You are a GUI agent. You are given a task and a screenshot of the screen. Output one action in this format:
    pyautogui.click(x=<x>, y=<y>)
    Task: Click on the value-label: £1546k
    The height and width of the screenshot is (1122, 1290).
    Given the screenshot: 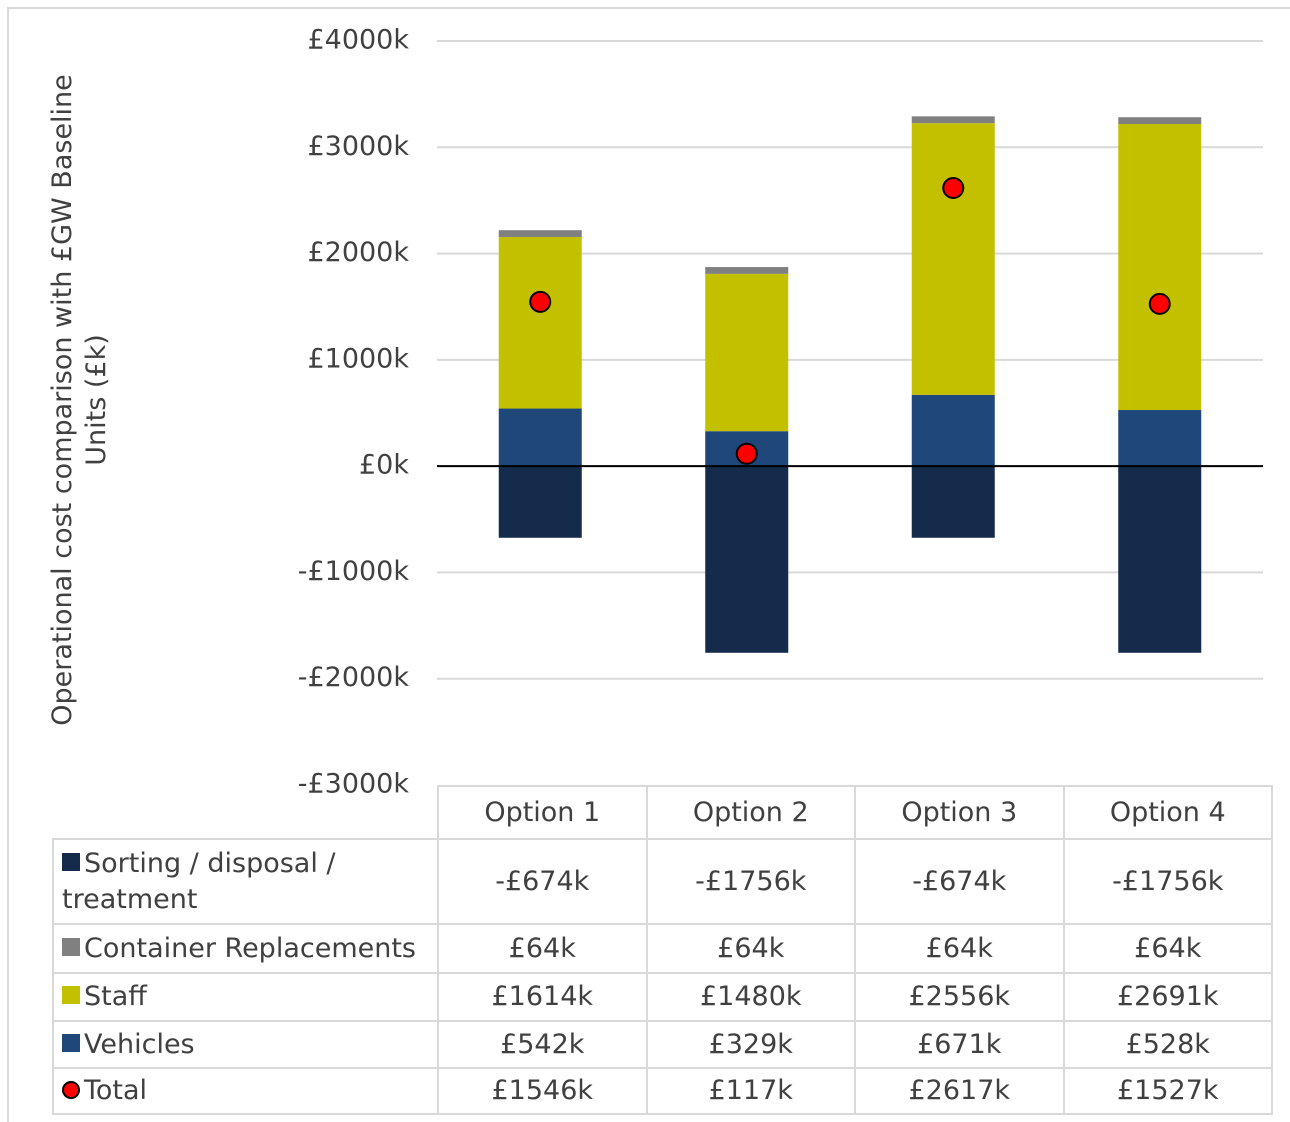 What is the action you would take?
    pyautogui.click(x=542, y=1091)
    